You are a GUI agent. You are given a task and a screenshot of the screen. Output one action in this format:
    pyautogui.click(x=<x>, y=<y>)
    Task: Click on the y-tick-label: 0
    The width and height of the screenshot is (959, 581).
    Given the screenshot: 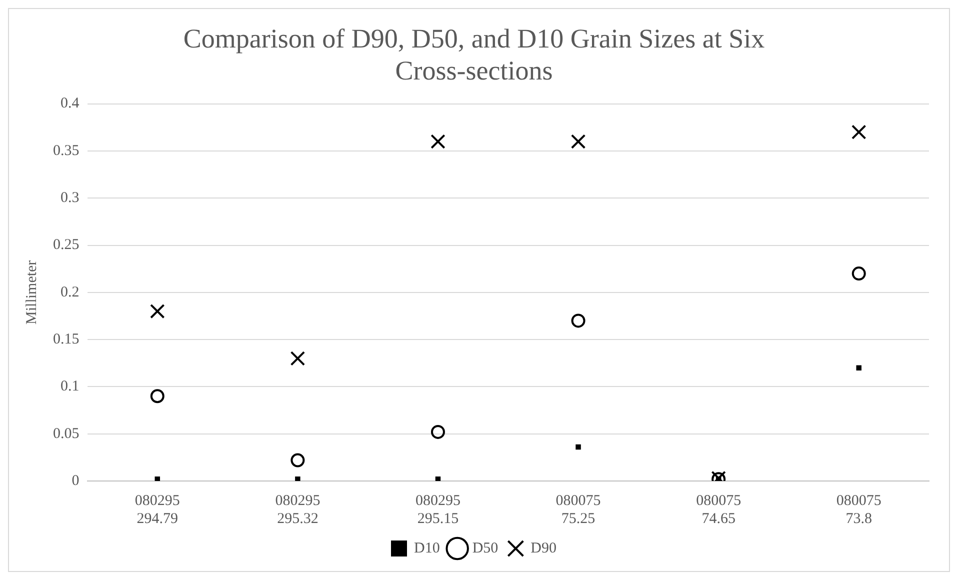 What is the action you would take?
    pyautogui.click(x=76, y=480)
    